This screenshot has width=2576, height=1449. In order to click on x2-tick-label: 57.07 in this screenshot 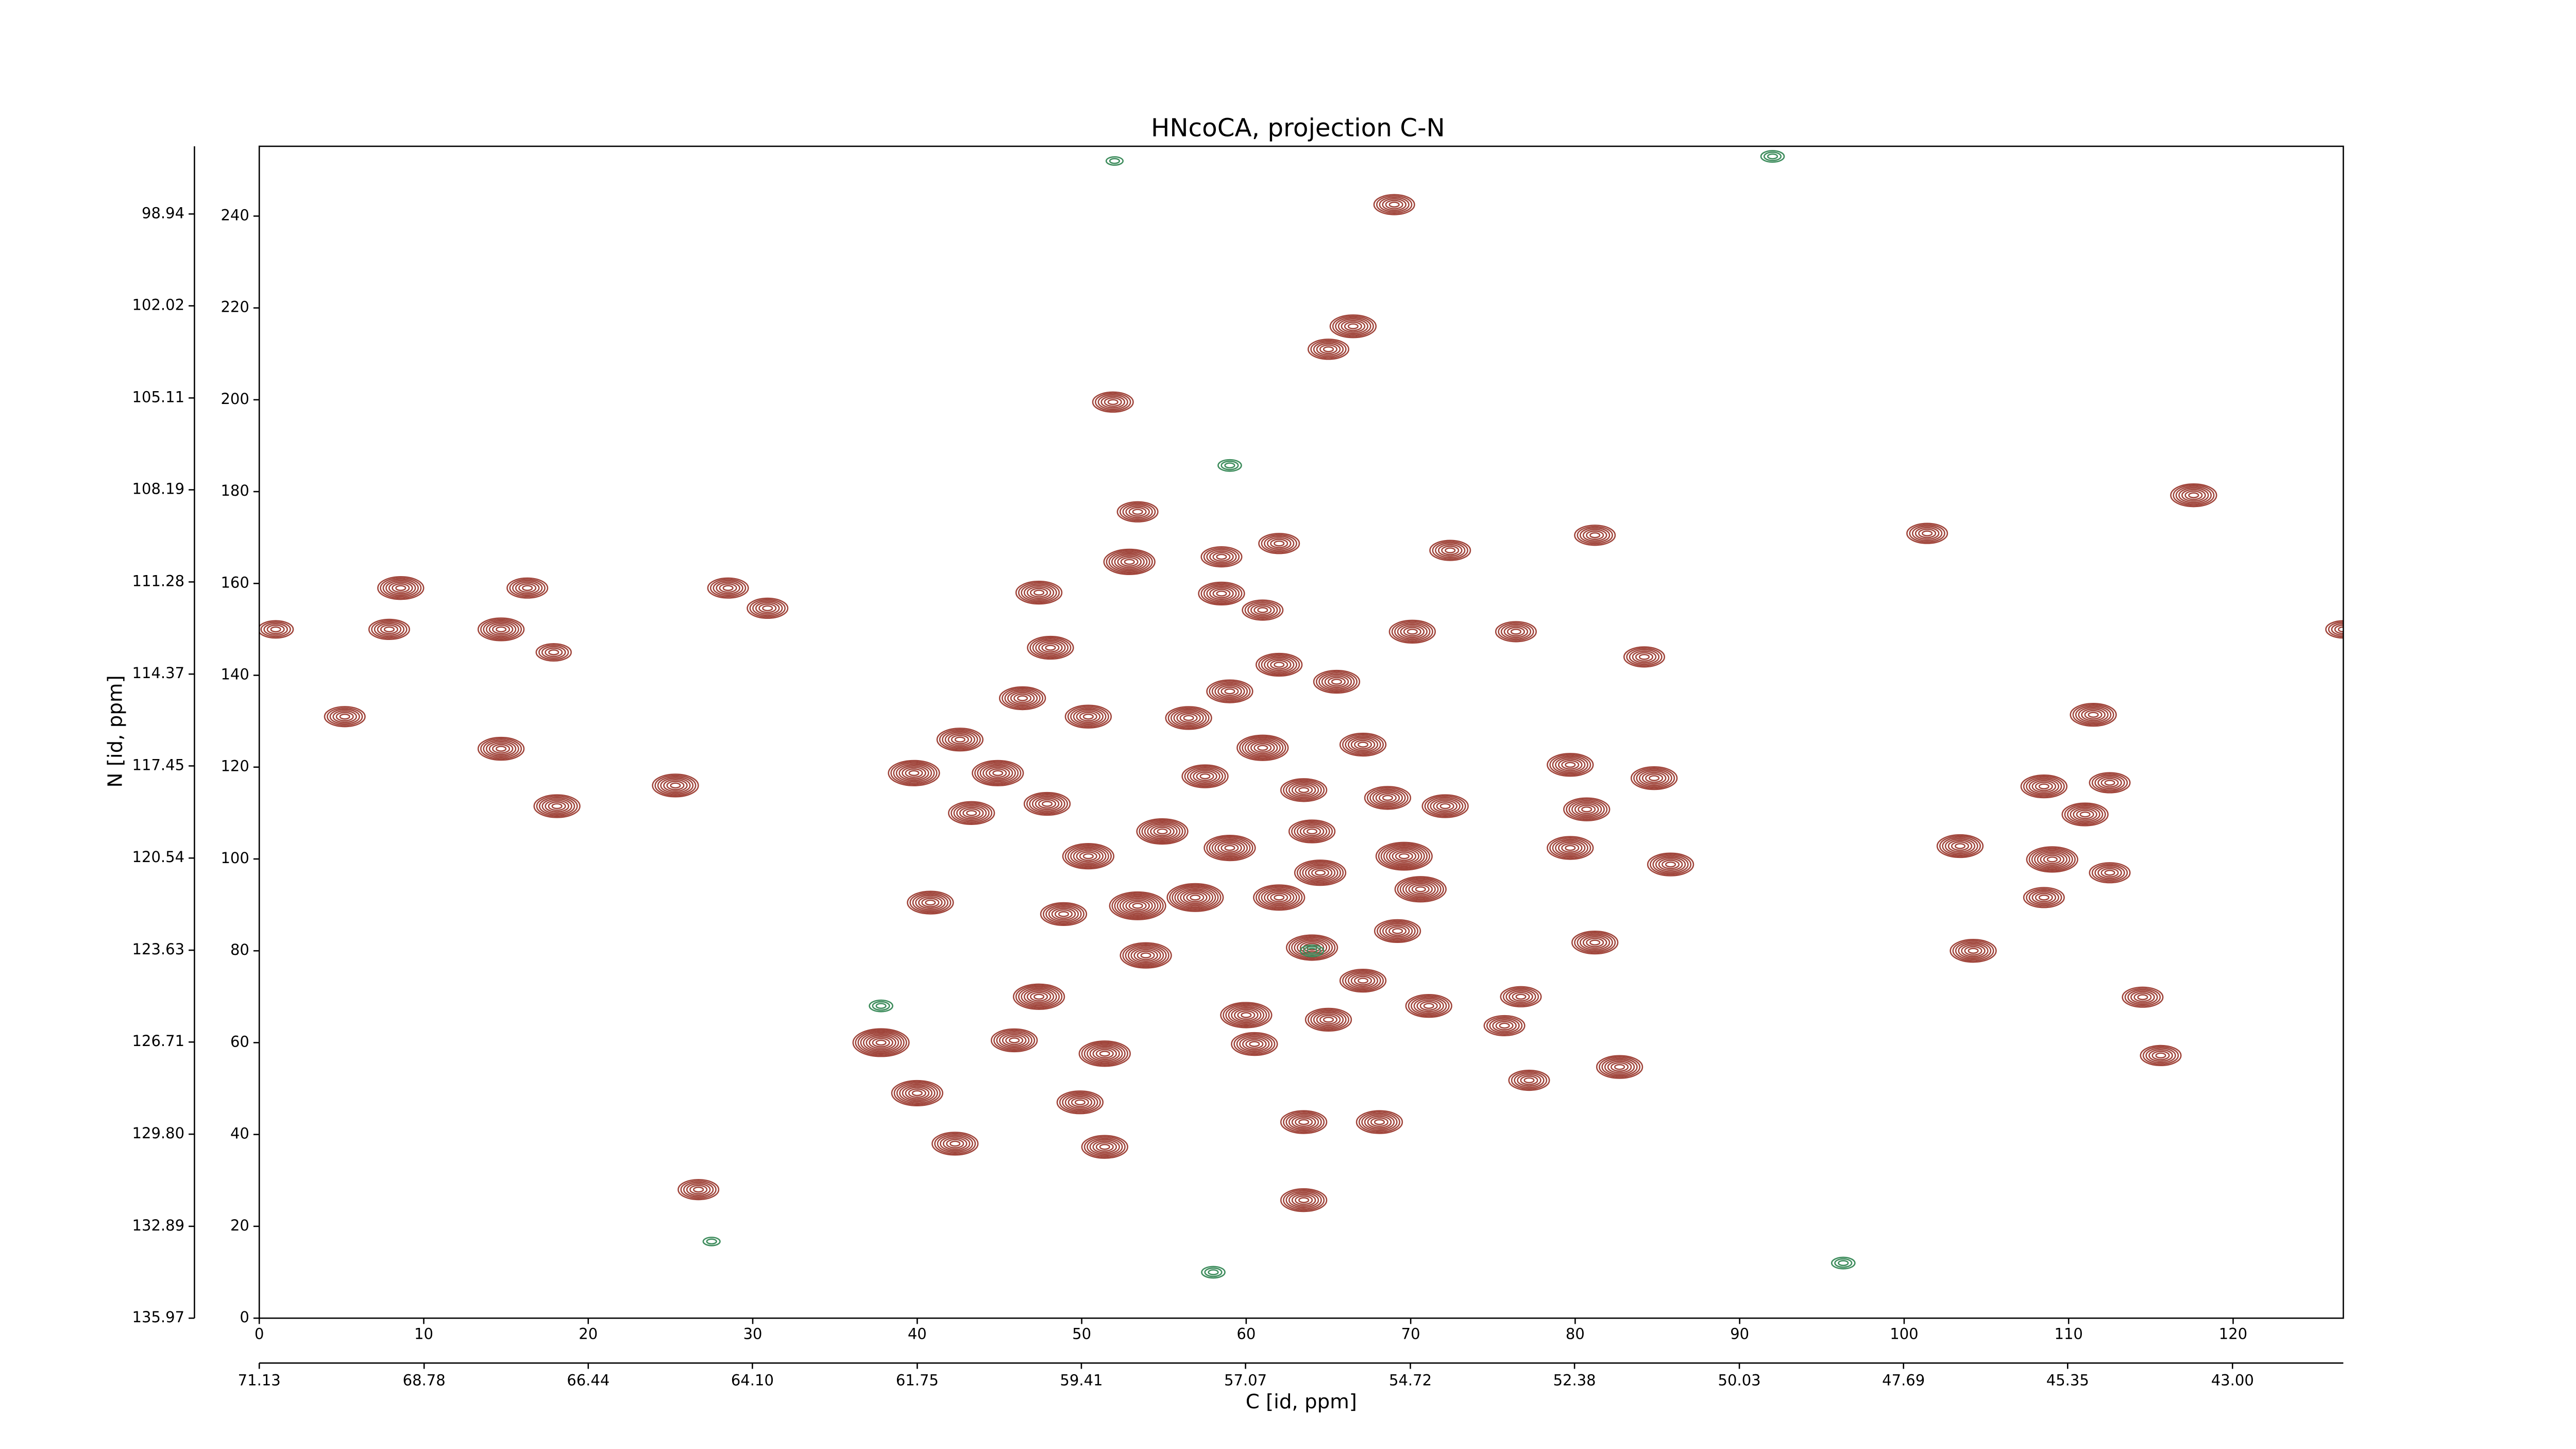, I will do `click(1245, 1380)`.